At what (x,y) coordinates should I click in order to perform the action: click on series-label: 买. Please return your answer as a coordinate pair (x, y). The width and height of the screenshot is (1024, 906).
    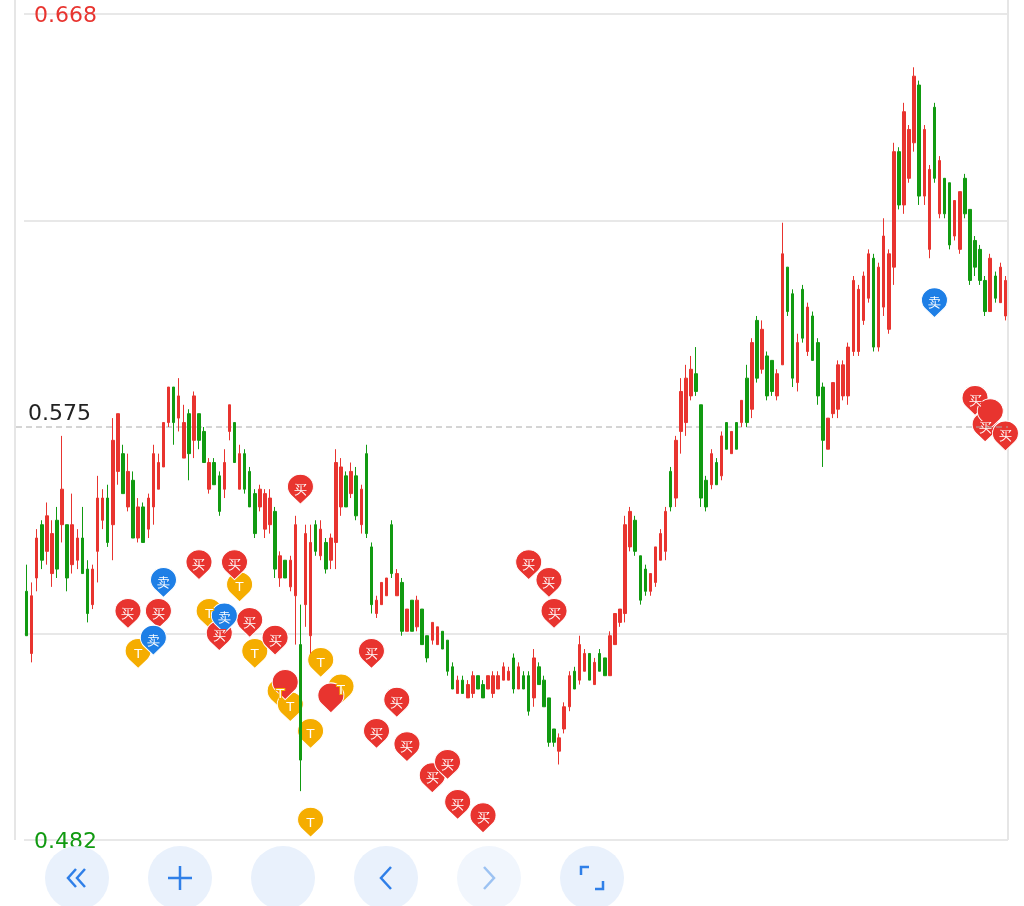
    Looking at the image, I should click on (985, 427).